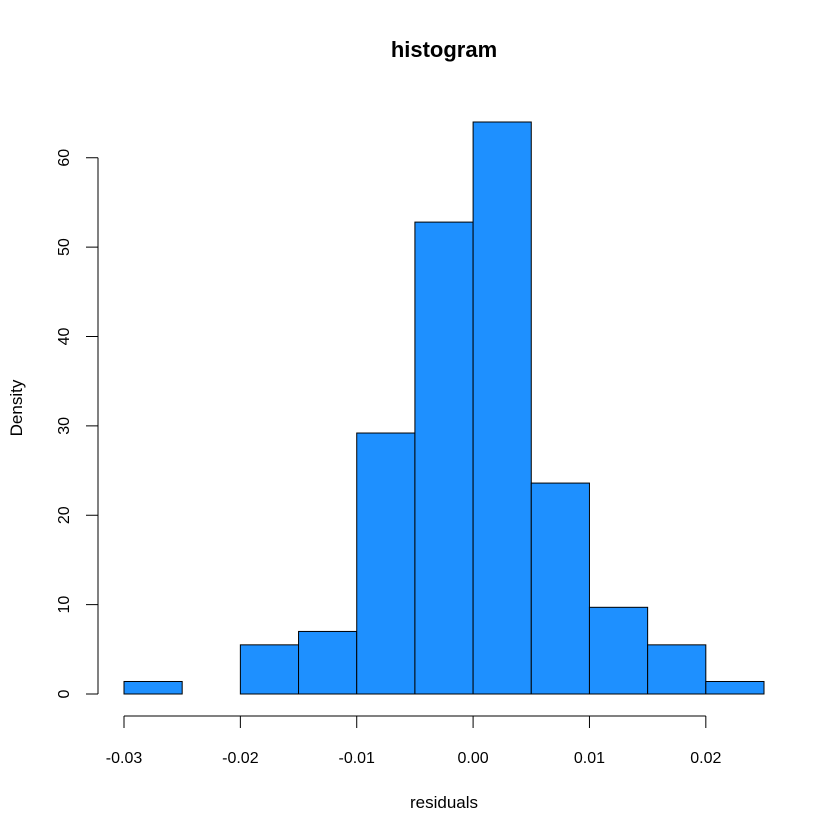 This screenshot has width=840, height=840. I want to click on y-tick-label: 30, so click(64, 426).